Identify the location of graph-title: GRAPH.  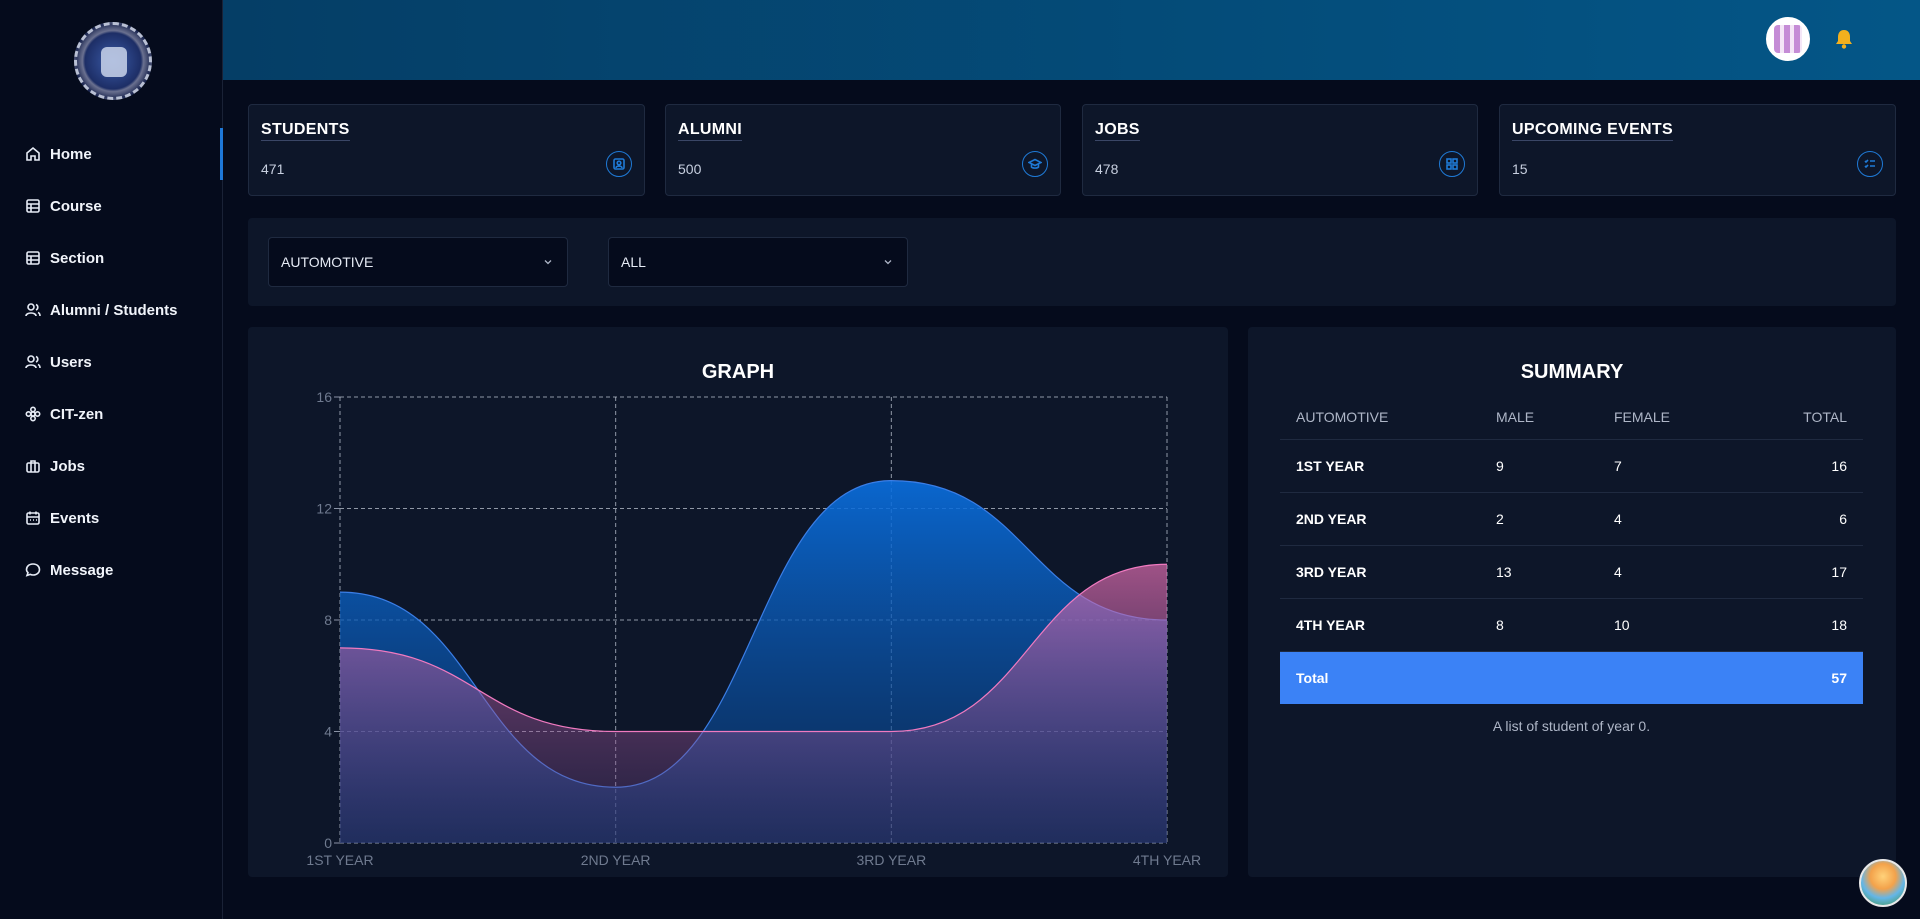
(738, 372).